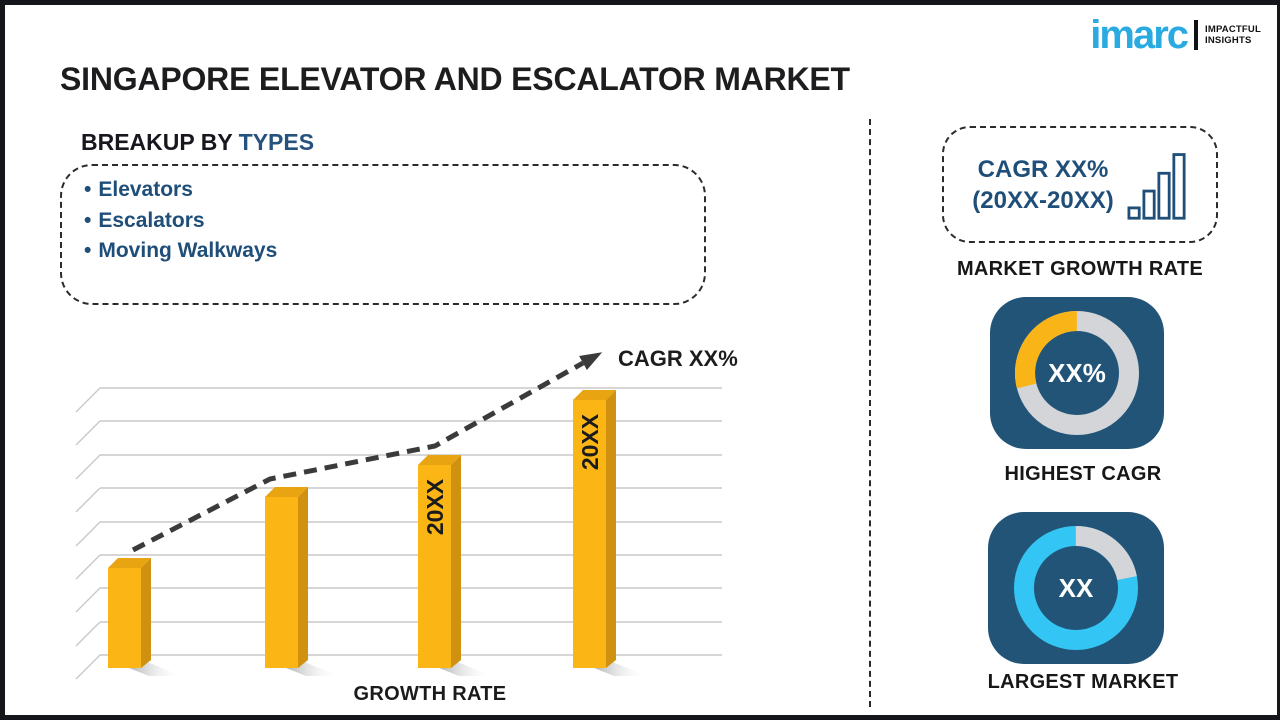  Describe the element at coordinates (870, 413) in the screenshot. I see `vertical-divider` at that location.